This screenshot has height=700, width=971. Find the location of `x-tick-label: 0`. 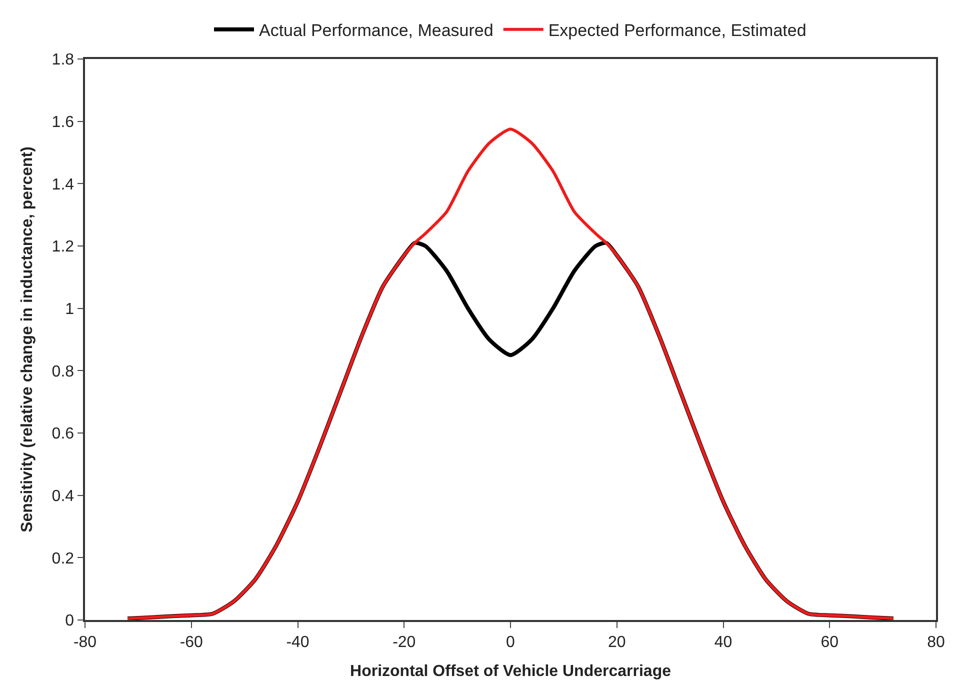

x-tick-label: 0 is located at coordinates (511, 642).